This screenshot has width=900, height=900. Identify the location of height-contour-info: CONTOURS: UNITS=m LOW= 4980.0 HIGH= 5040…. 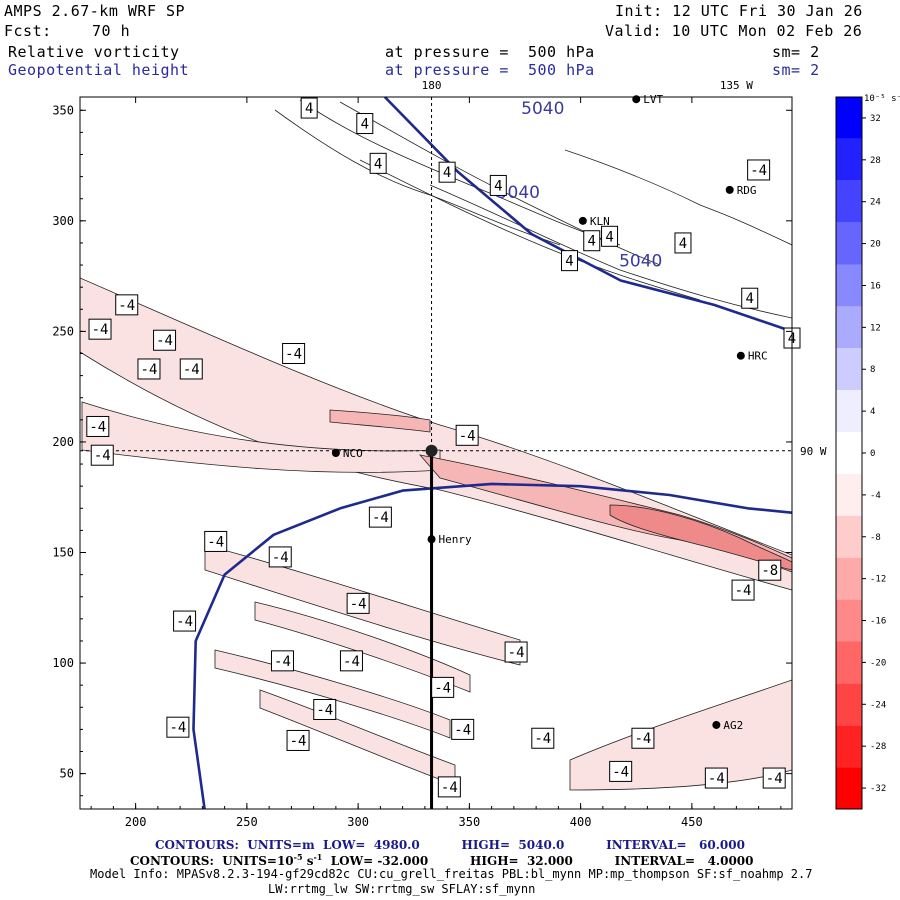
(450, 845).